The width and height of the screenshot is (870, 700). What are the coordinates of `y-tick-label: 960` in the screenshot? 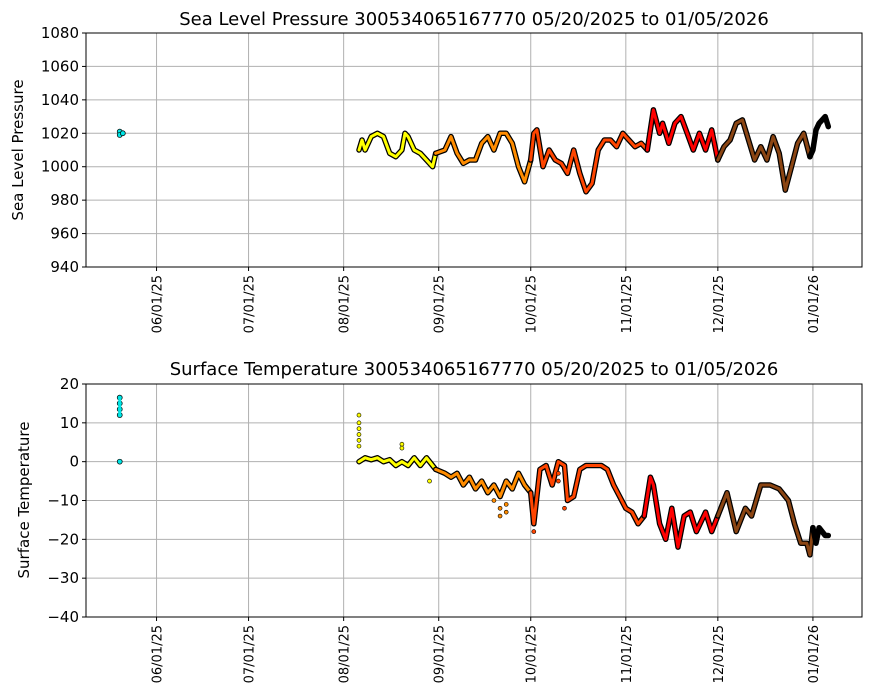 It's located at (64, 234).